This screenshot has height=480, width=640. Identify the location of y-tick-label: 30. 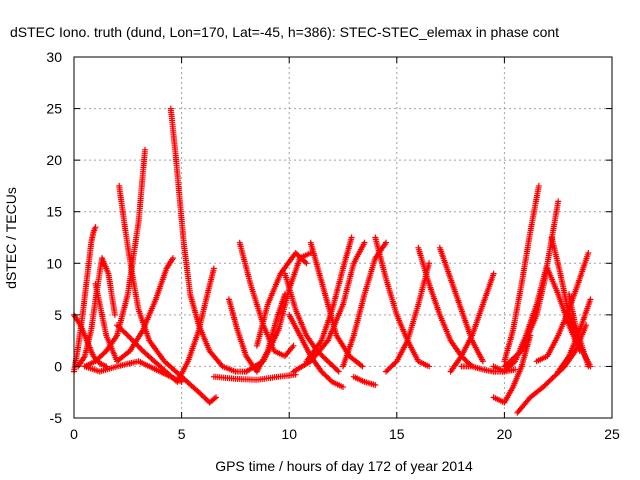
(54, 57).